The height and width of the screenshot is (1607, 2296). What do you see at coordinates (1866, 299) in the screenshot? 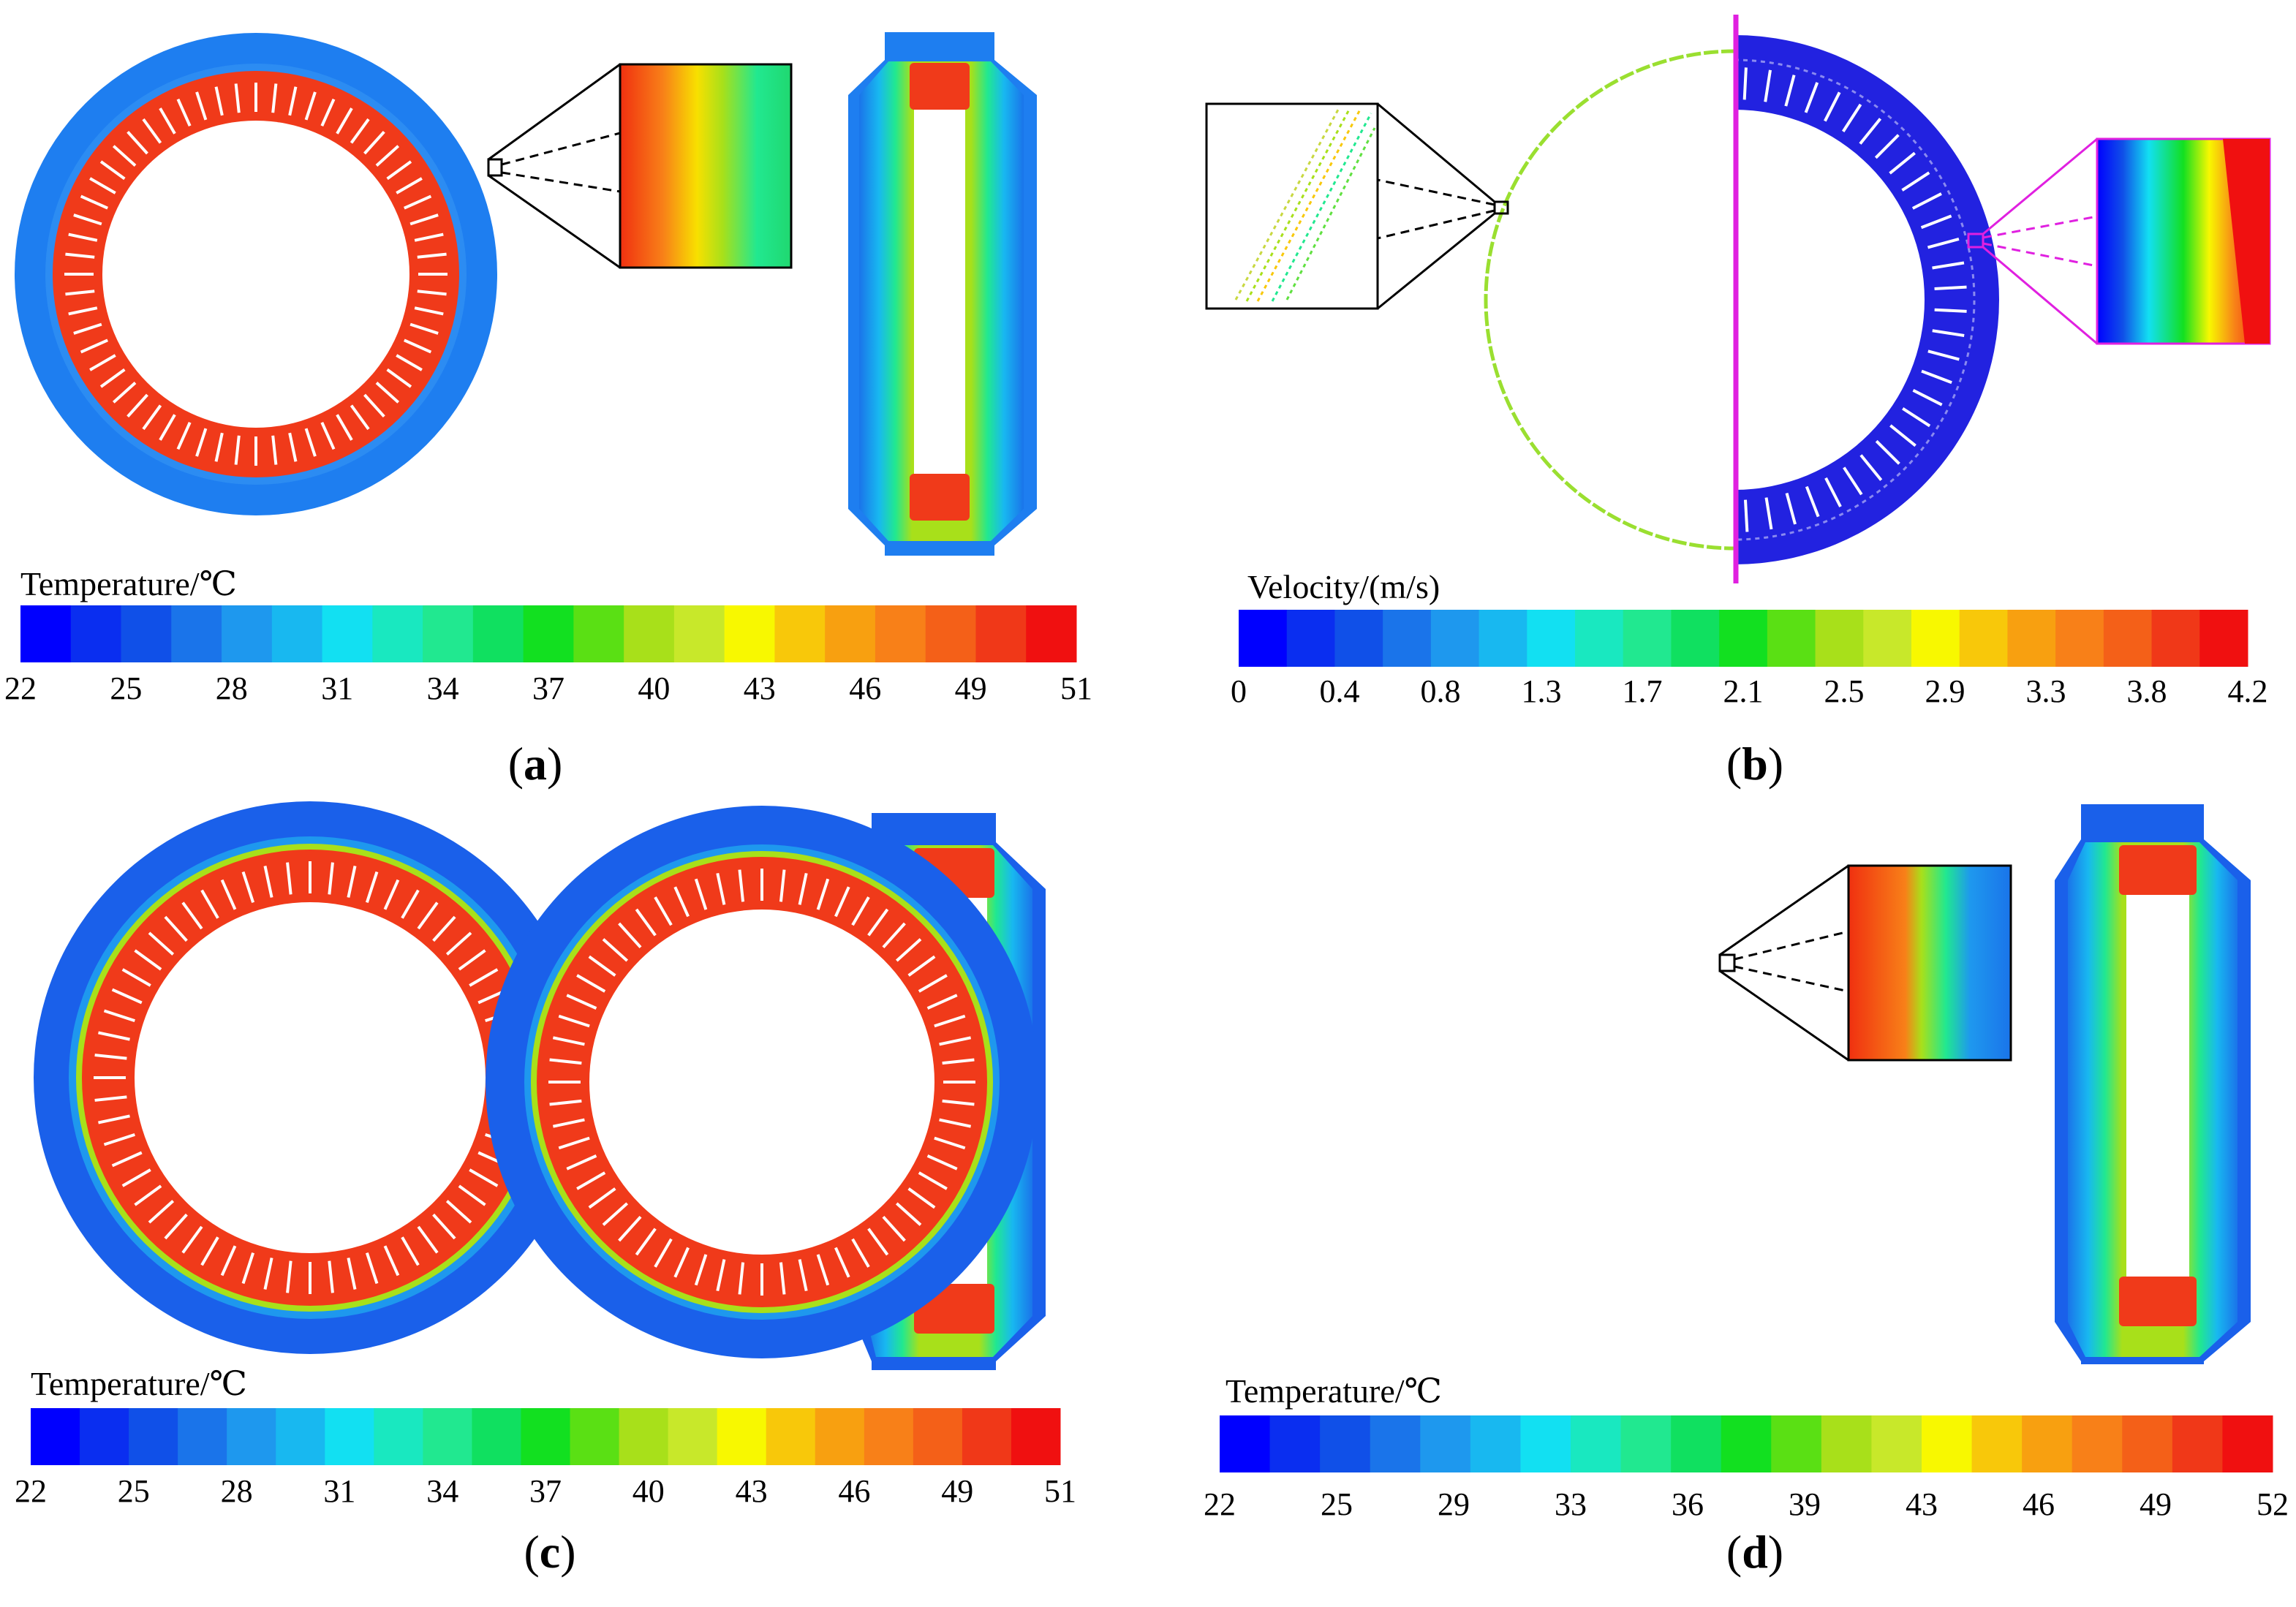
I see `stator-half-ring-b` at bounding box center [1866, 299].